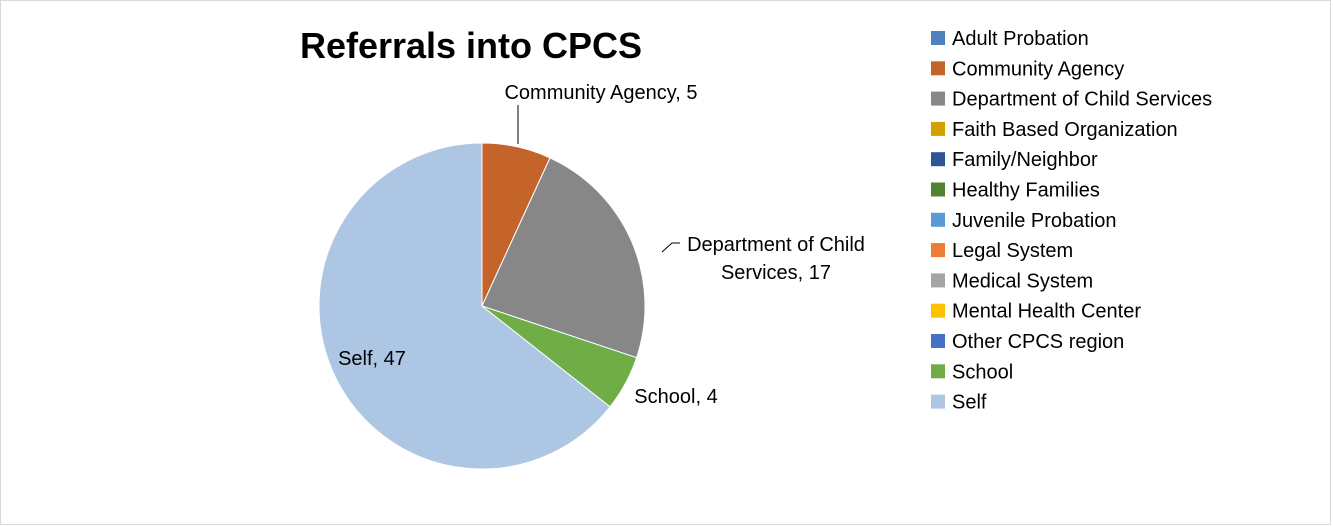  I want to click on legend-item-juvenile-probation: Juvenile Probation, so click(1024, 221).